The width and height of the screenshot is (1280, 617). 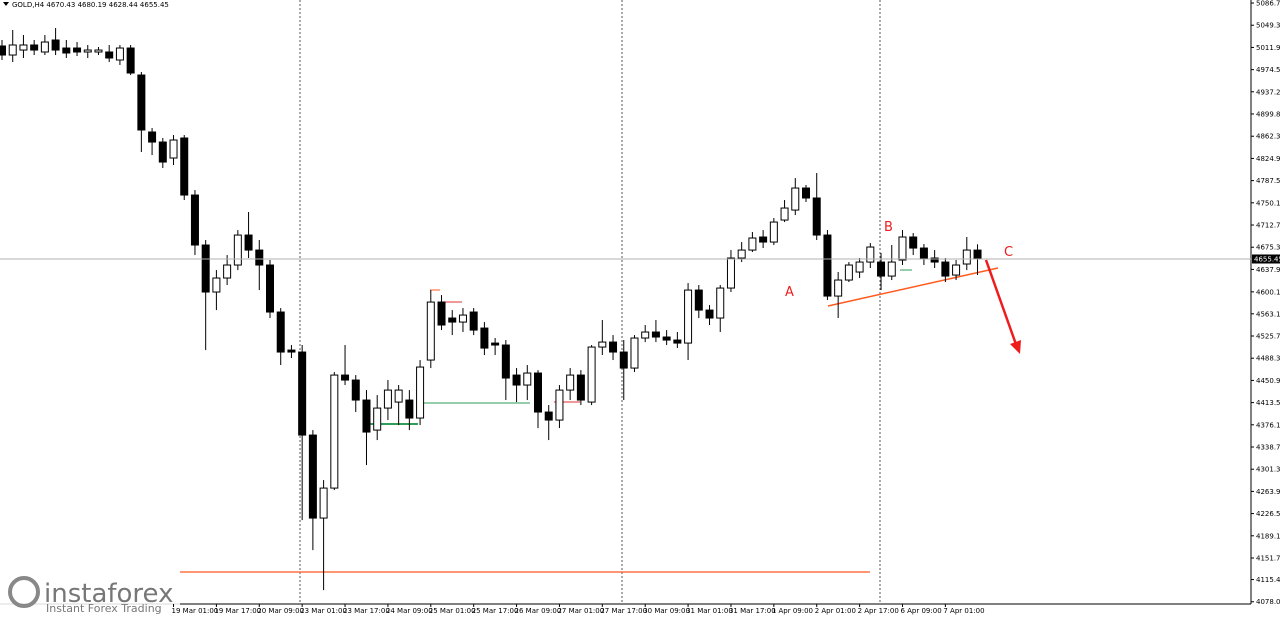 I want to click on forecast-arrow, so click(x=1002, y=305).